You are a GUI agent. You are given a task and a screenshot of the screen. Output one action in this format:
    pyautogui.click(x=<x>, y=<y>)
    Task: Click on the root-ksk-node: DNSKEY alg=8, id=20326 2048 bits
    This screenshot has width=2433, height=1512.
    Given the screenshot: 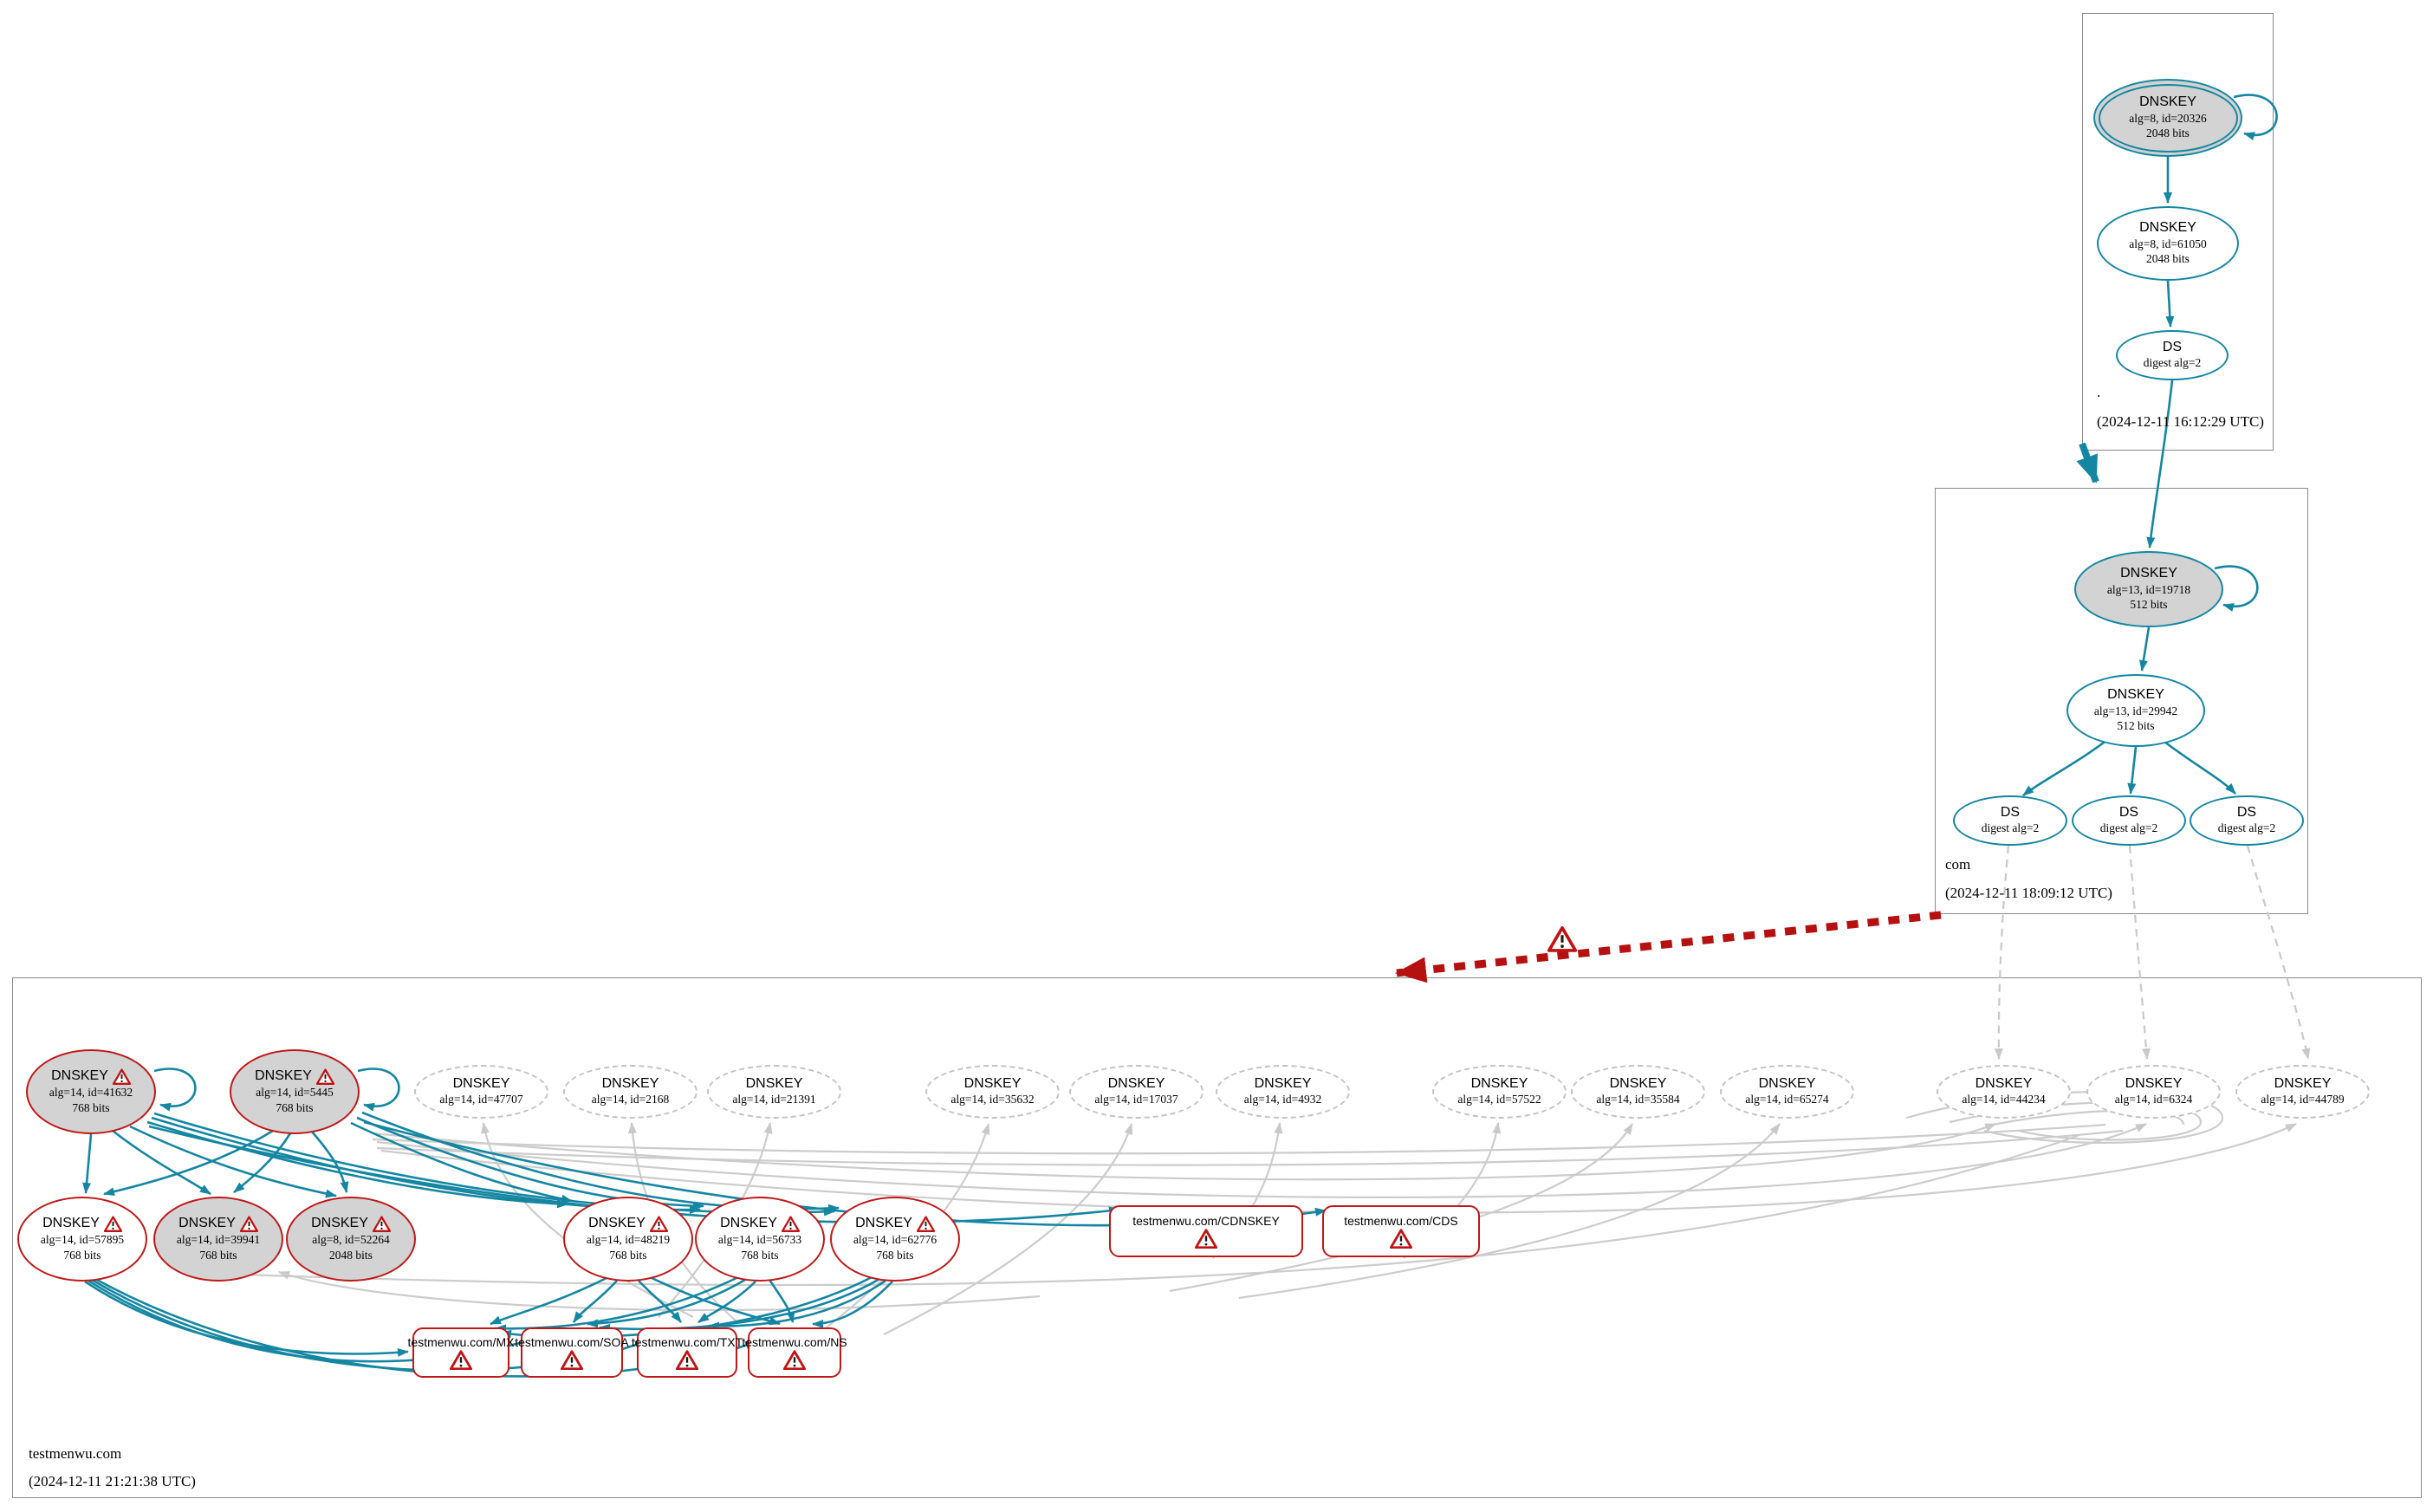 What is the action you would take?
    pyautogui.click(x=2167, y=118)
    